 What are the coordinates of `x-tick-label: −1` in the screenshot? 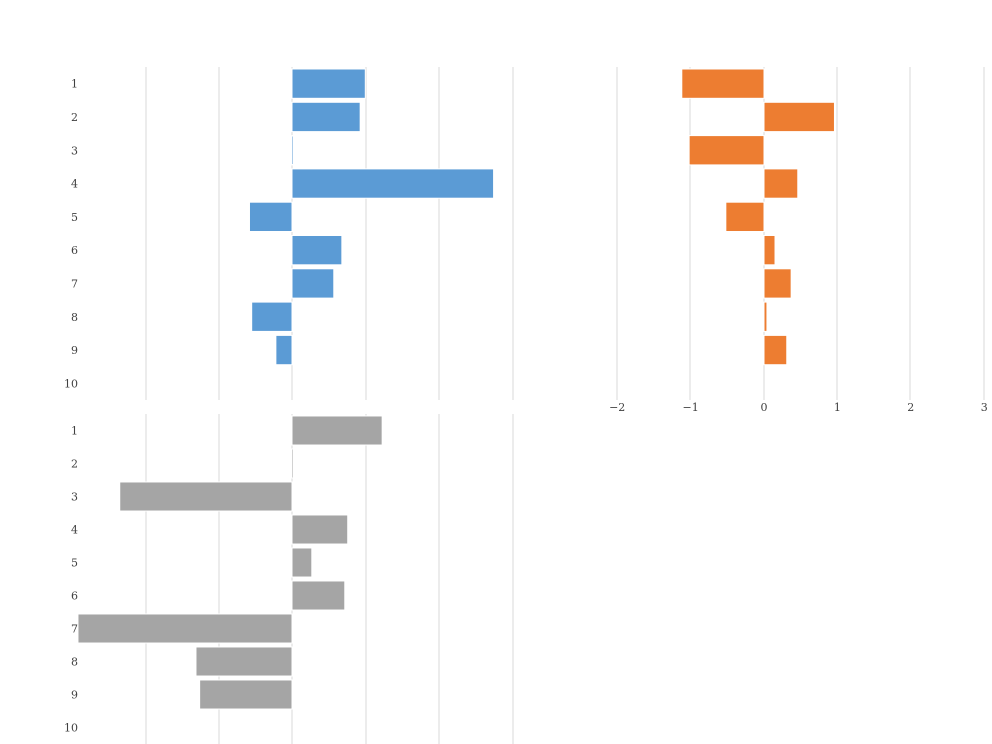 It's located at (690, 407).